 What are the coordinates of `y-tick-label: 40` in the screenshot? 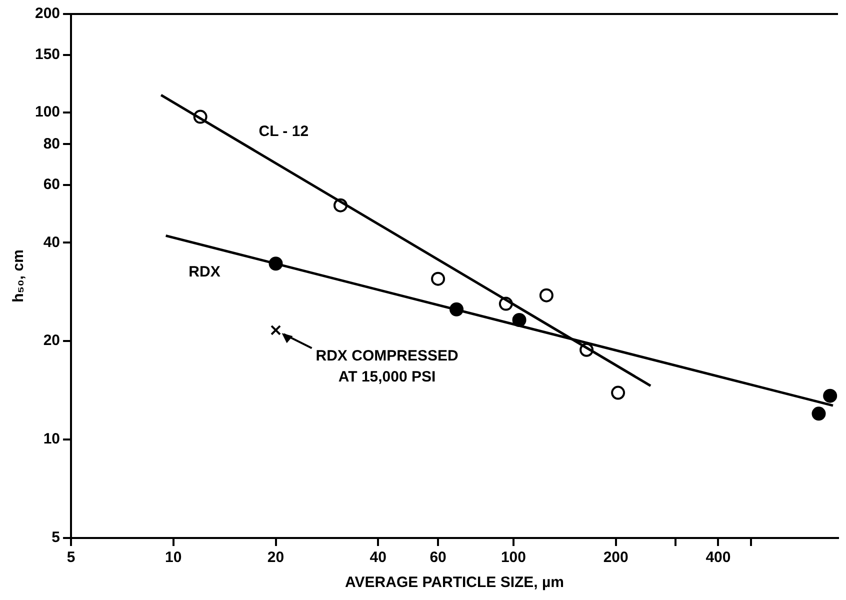 It's located at (51, 242).